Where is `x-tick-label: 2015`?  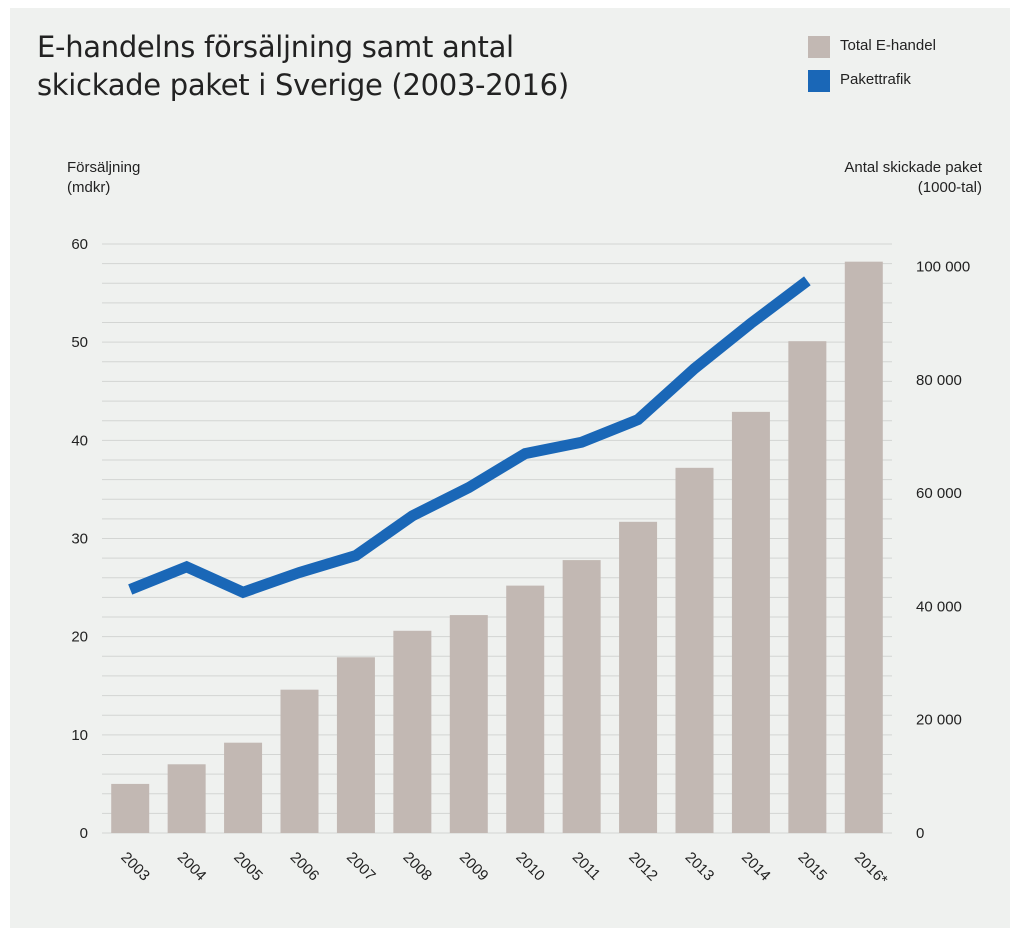 x-tick-label: 2015 is located at coordinates (813, 867).